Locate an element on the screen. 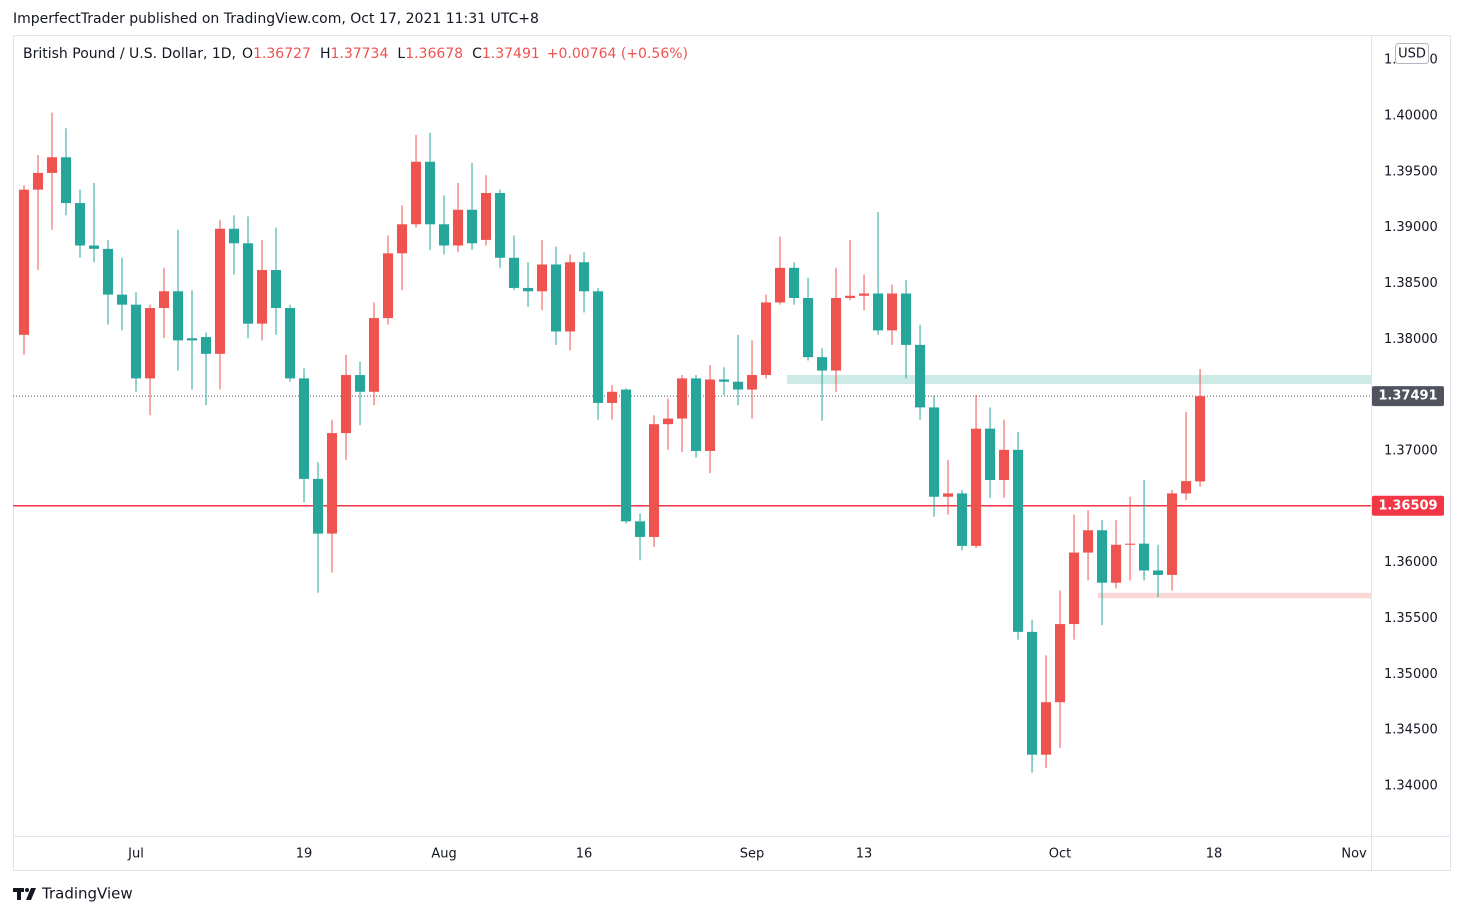 Image resolution: width=1464 pixels, height=916 pixels. ohlc-value: 1.37491 is located at coordinates (511, 54).